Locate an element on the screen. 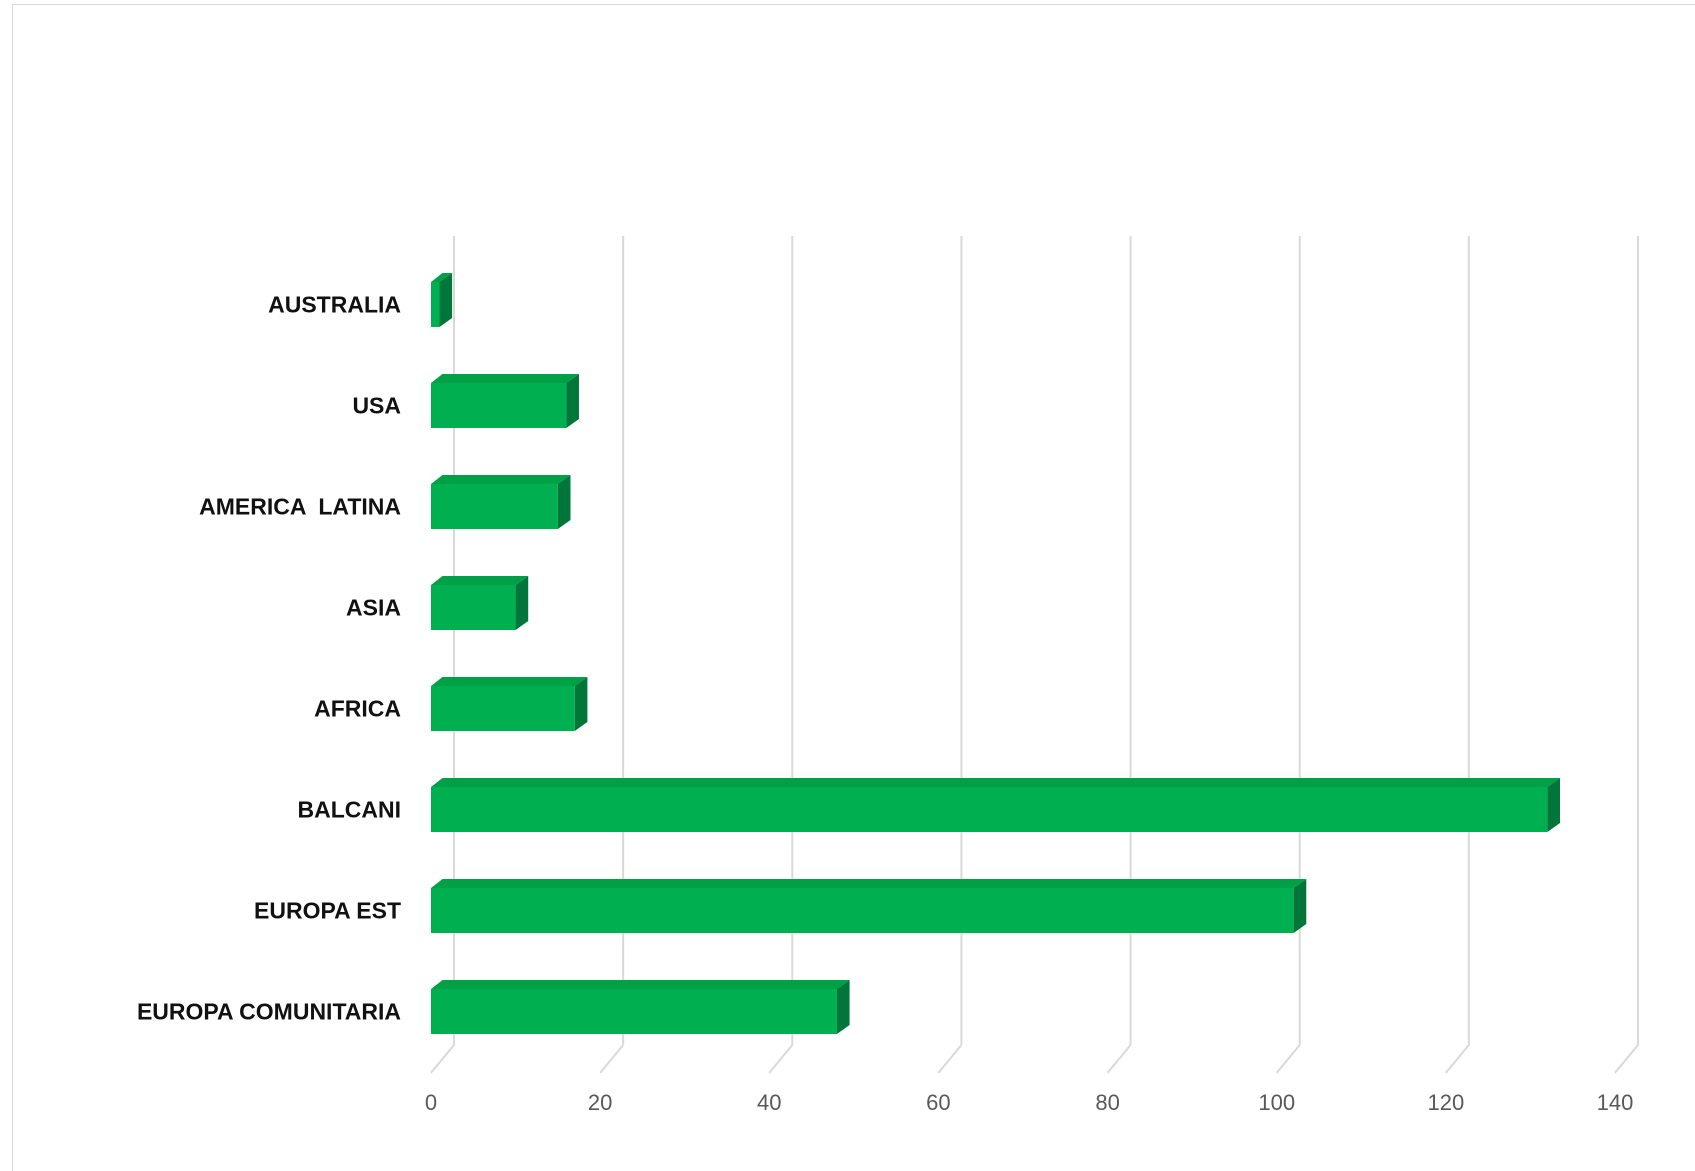 Image resolution: width=1695 pixels, height=1171 pixels. x-tick-label-140: 140 is located at coordinates (1615, 1102).